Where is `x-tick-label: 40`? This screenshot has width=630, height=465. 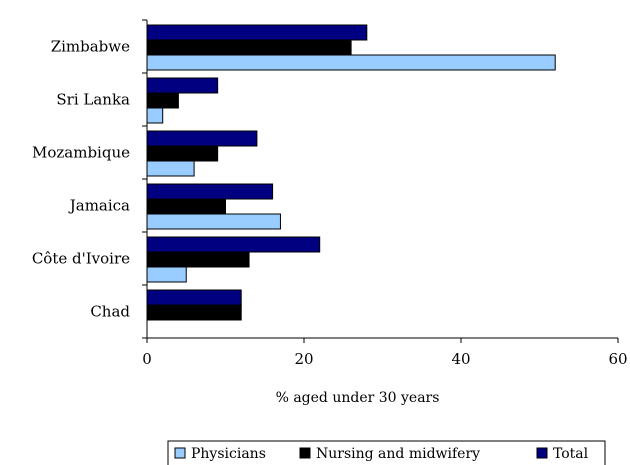
x-tick-label: 40 is located at coordinates (460, 359).